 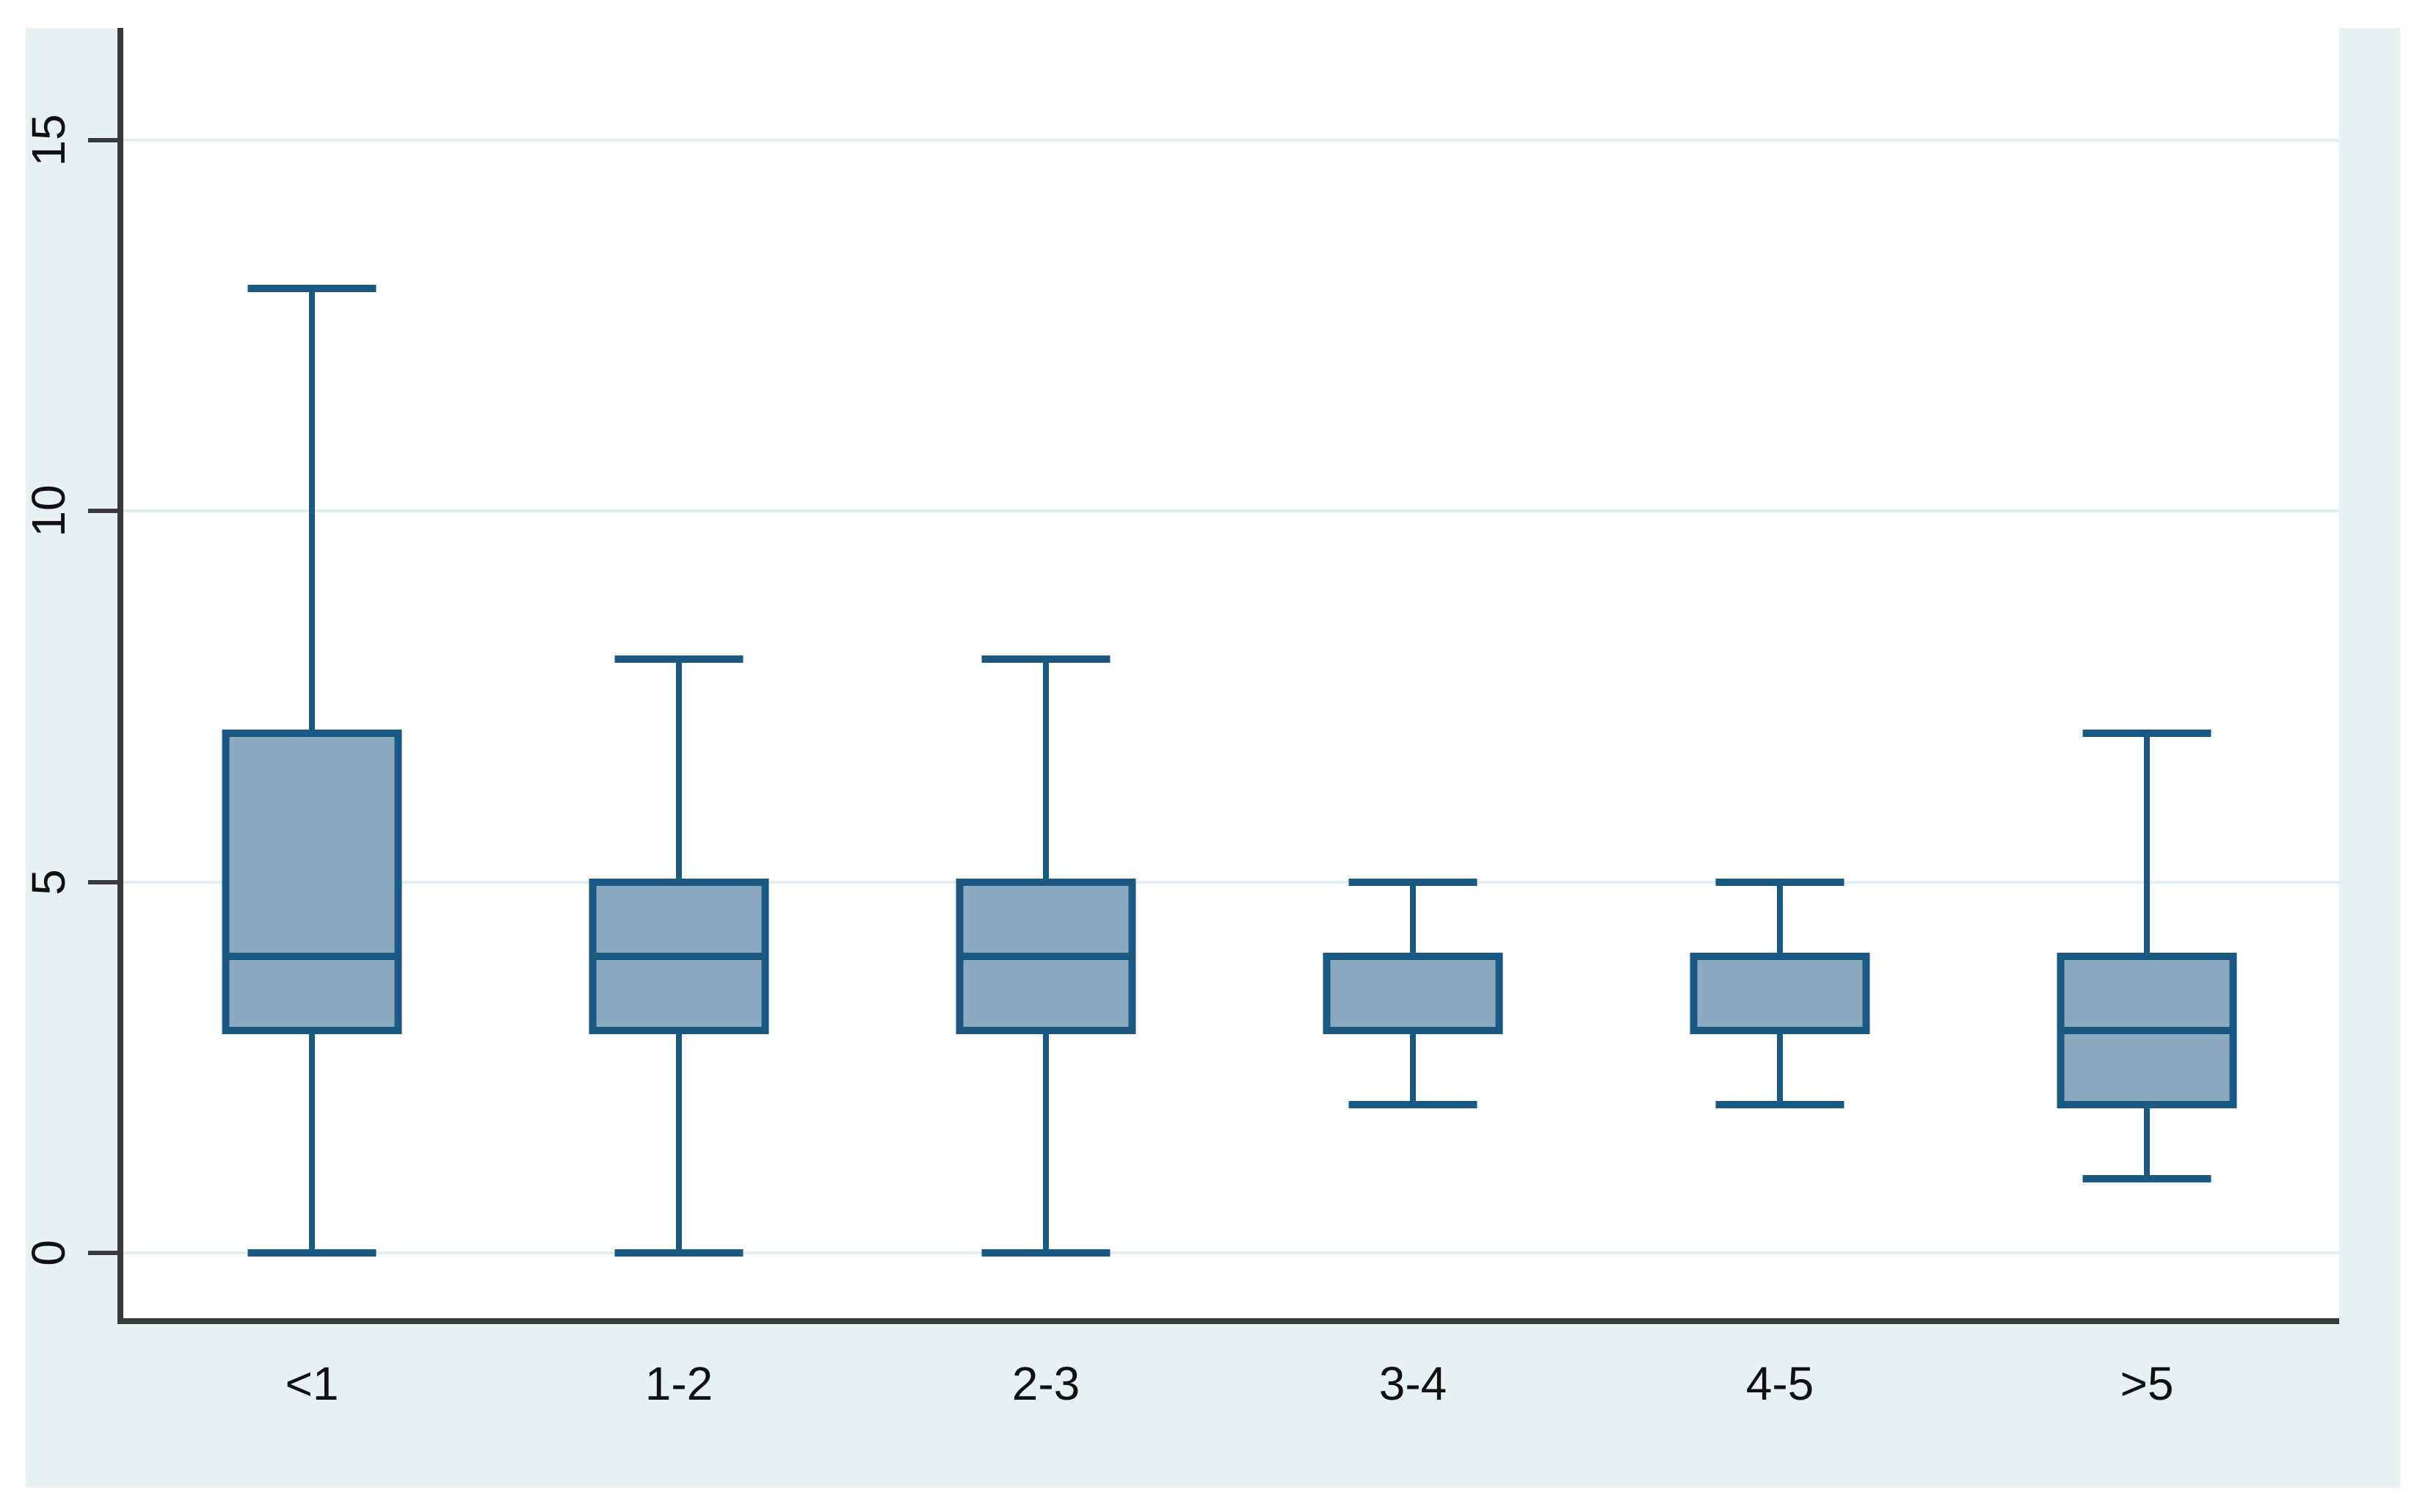 I want to click on x-category-label-4: 3-4, so click(x=1412, y=1383).